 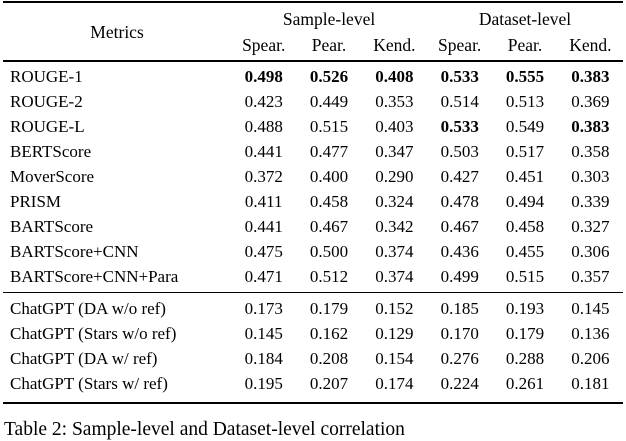 I want to click on value-cell: 0.290, so click(x=394, y=176).